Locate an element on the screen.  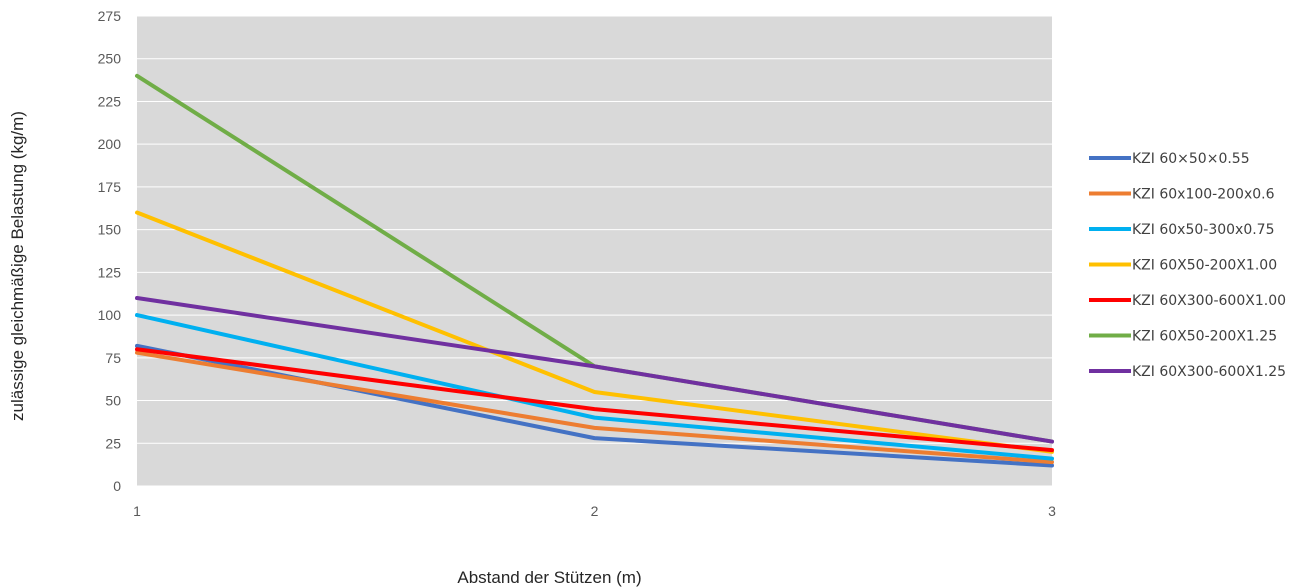
y-tick-label: 50 is located at coordinates (113, 401).